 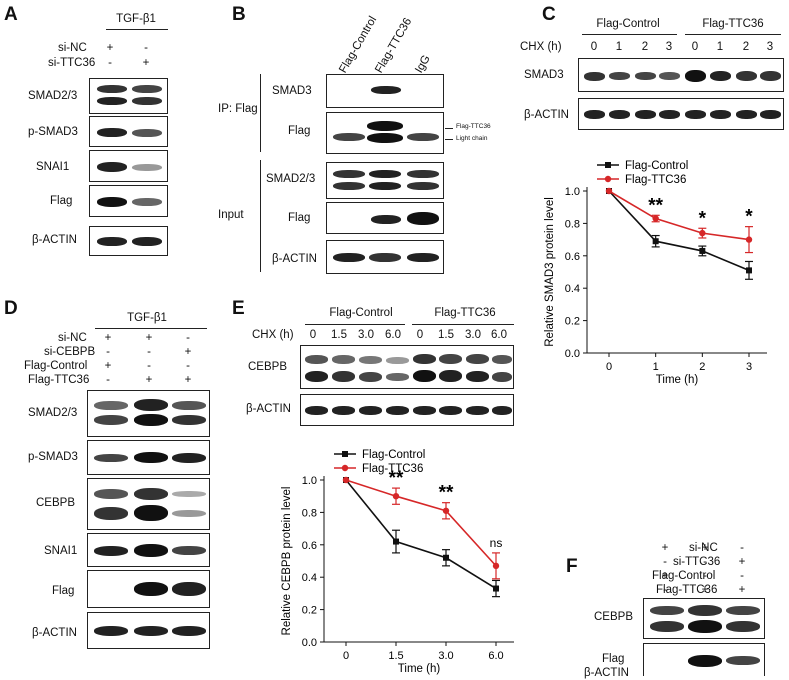 I want to click on group-label: Flag-Control, so click(x=361, y=313).